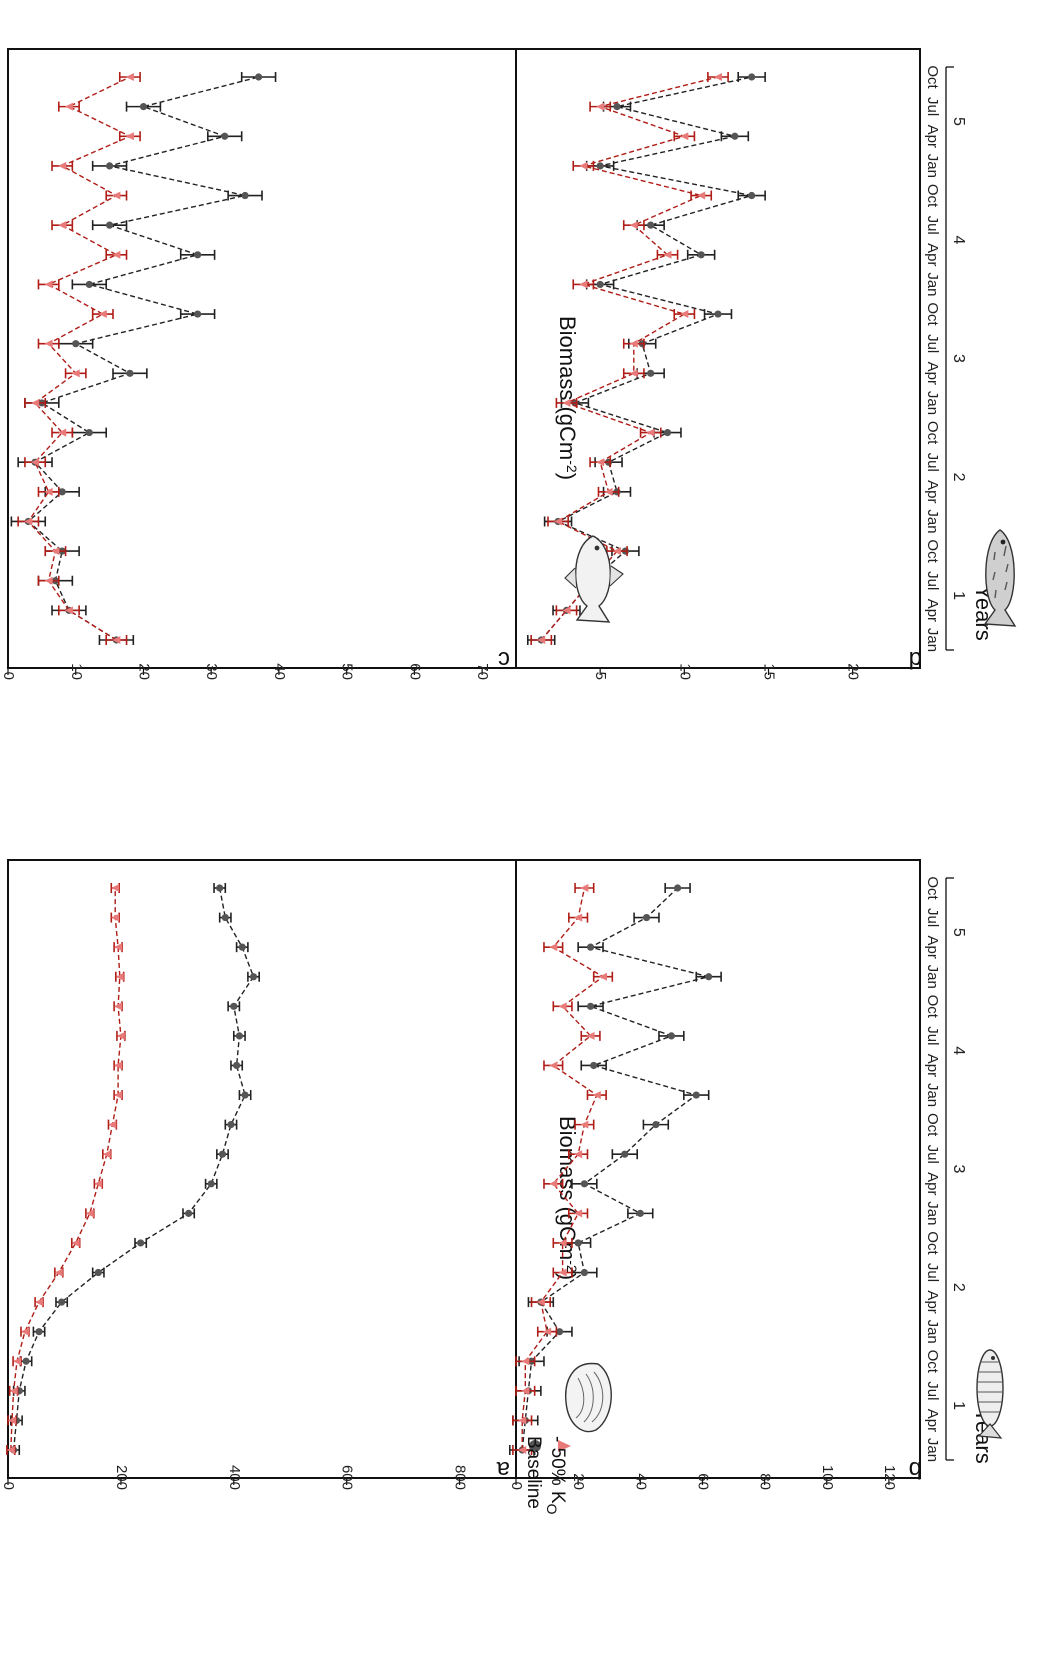 Image resolution: width=1048 pixels, height=1658 pixels. What do you see at coordinates (121, 1477) in the screenshot?
I see `y-tick-label: 200` at bounding box center [121, 1477].